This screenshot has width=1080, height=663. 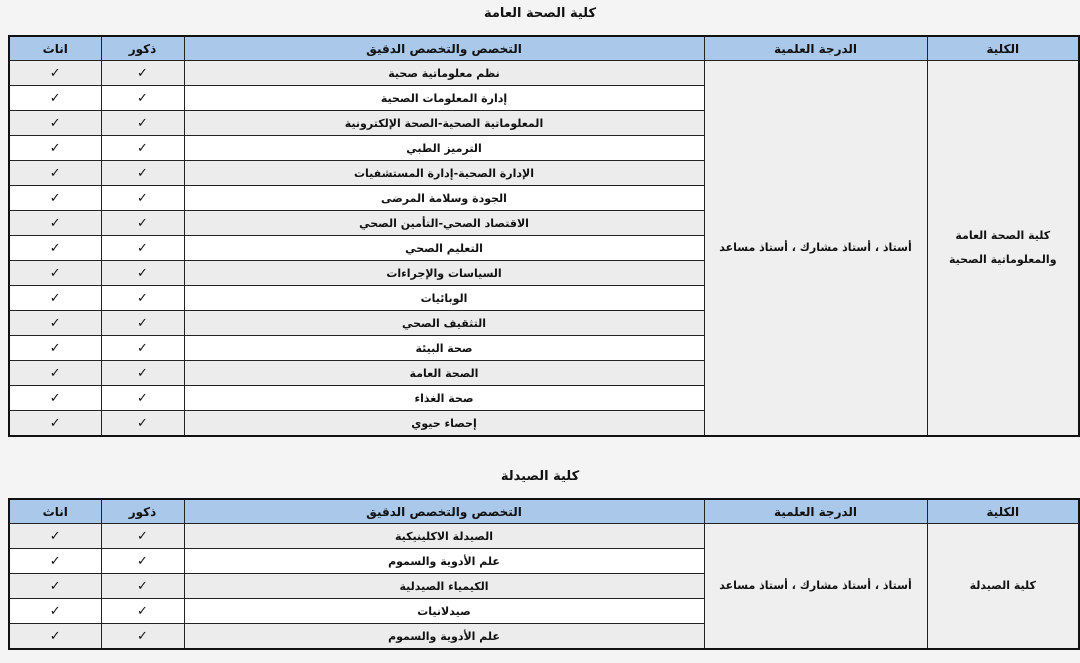 What do you see at coordinates (1003, 235) in the screenshot?
I see `college-name-line1: كلية الصحة العامة` at bounding box center [1003, 235].